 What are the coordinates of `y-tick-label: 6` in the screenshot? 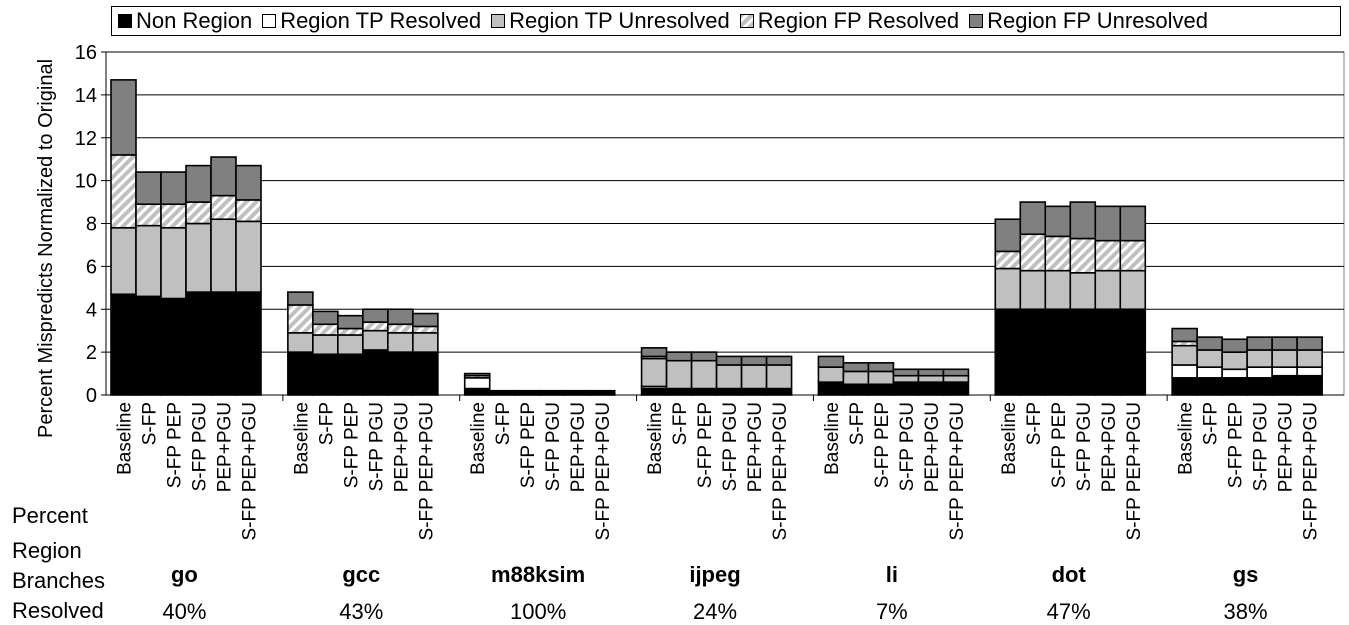 It's located at (91, 267).